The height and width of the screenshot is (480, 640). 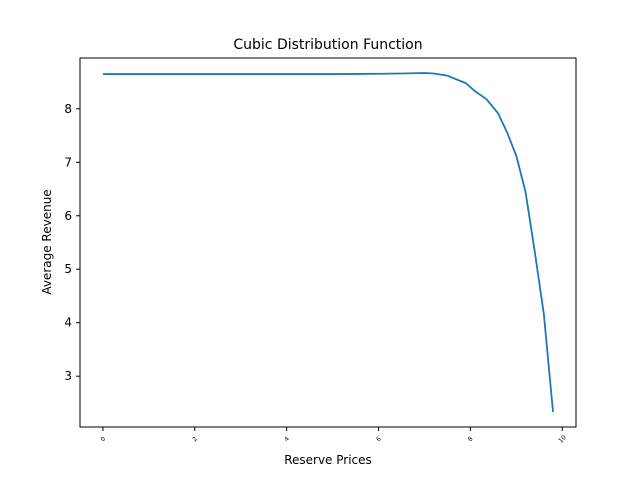 I want to click on x-tick-label: 6, so click(x=379, y=439).